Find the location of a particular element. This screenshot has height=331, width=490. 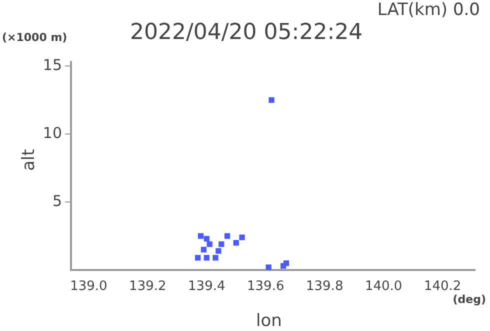

x-tick-label: 139.2 is located at coordinates (147, 286).